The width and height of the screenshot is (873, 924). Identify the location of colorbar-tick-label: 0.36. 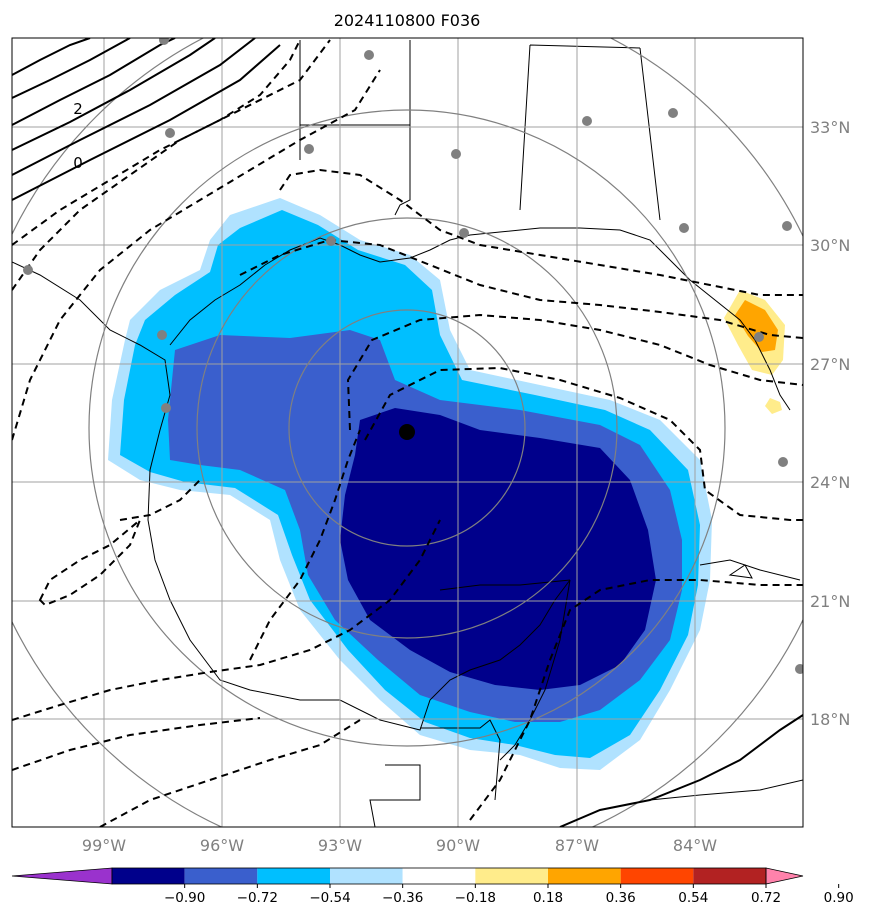
(621, 898).